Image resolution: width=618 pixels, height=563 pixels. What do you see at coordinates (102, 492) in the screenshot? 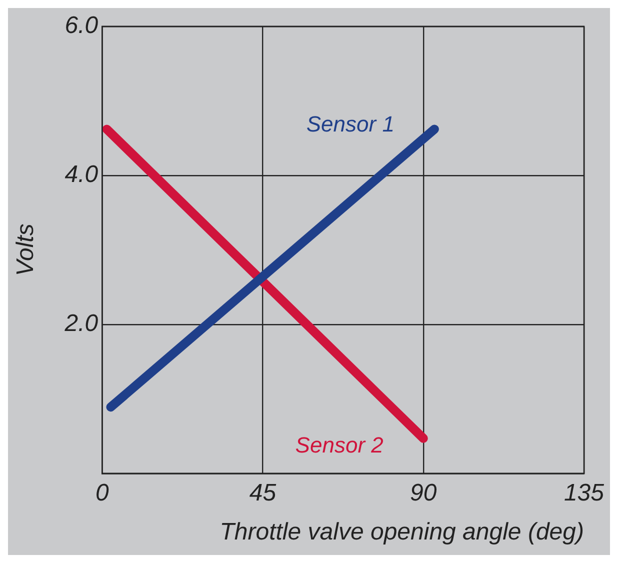
I see `x-tick-label: 0` at bounding box center [102, 492].